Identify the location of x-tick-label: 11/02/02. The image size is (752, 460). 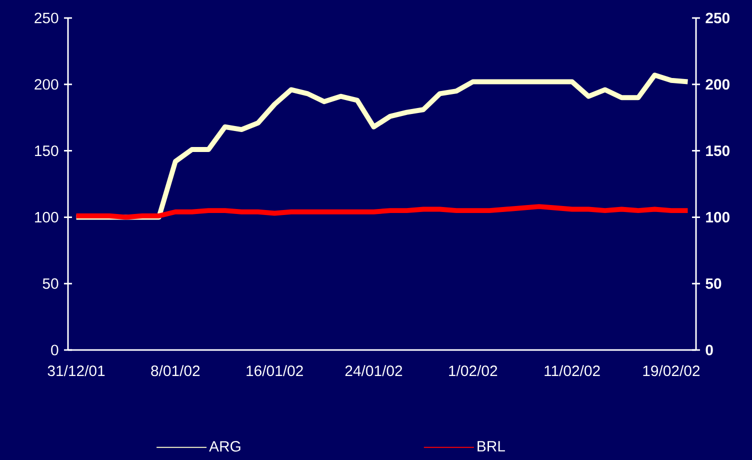
(572, 370).